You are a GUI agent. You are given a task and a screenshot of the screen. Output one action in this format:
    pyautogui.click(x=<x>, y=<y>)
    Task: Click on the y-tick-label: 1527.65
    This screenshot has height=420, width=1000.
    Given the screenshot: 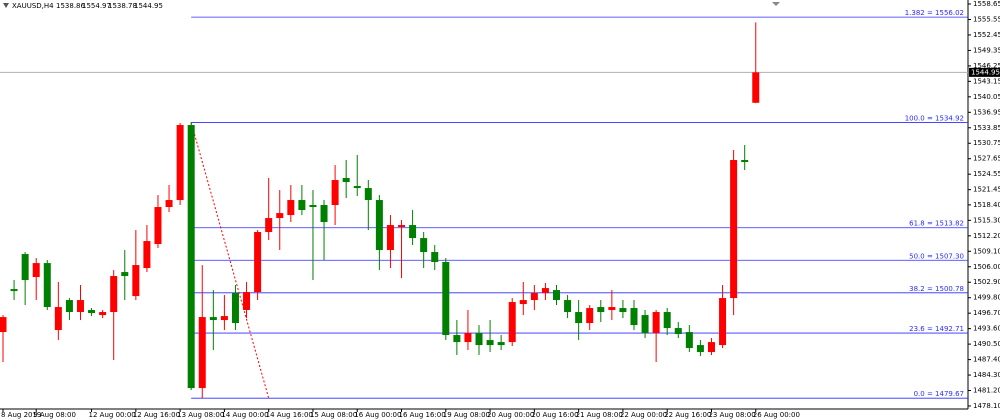 What is the action you would take?
    pyautogui.click(x=986, y=159)
    